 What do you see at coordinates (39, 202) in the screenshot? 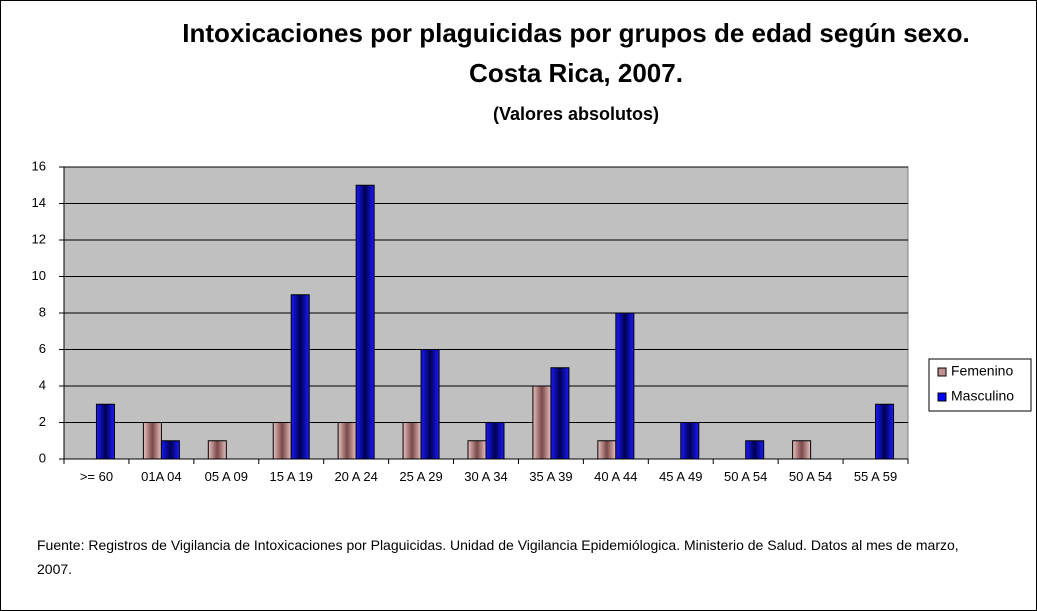
I see `y-tick-label: 14` at bounding box center [39, 202].